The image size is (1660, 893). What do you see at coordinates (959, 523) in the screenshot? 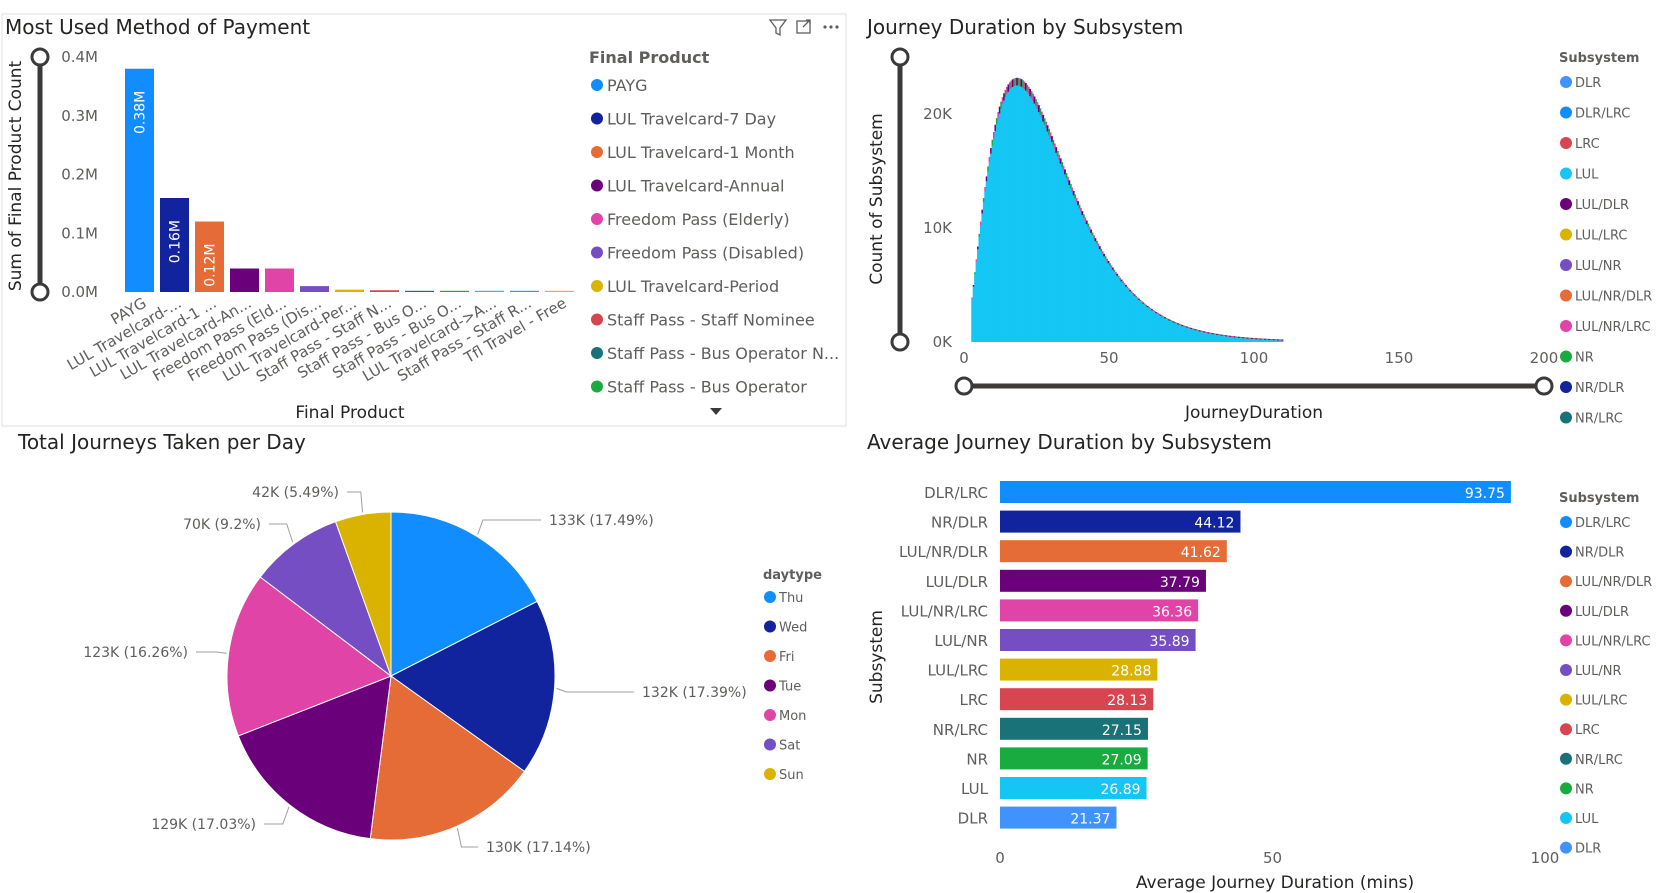
I see `y-tick-label: NR/DLR` at bounding box center [959, 523].